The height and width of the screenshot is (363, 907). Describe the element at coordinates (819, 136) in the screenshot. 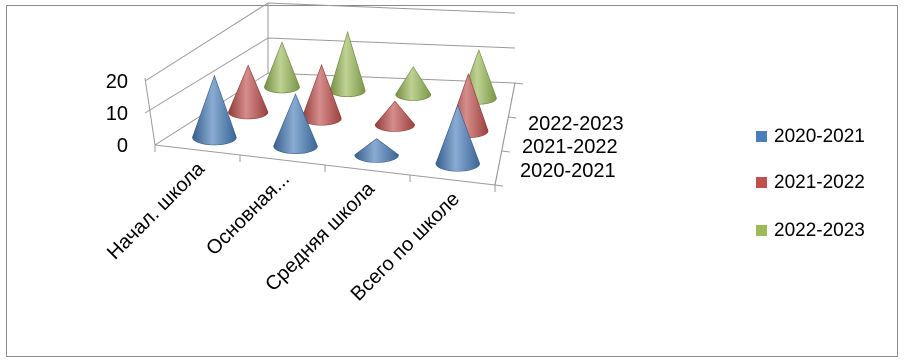

I see `legend-label: 2020-2021` at that location.